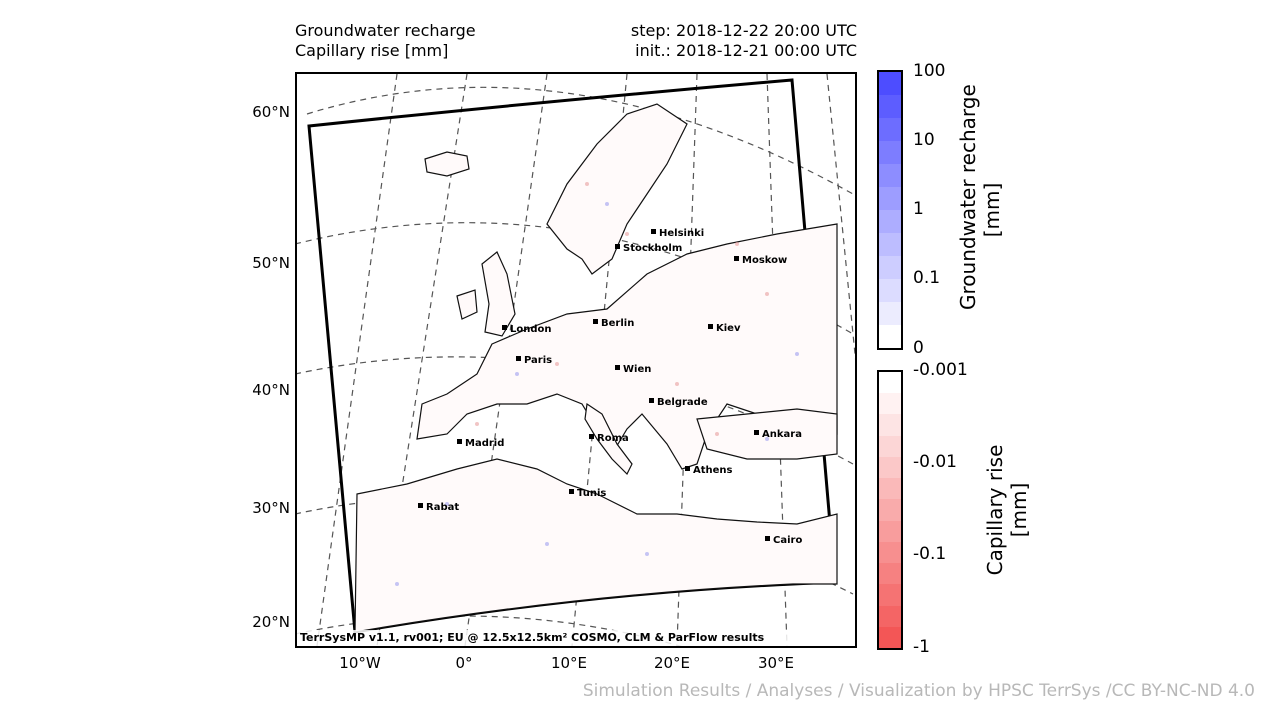 This screenshot has width=1280, height=720. I want to click on plot-title-left: Groundwater recharge Capillary rise [mm], so click(385, 41).